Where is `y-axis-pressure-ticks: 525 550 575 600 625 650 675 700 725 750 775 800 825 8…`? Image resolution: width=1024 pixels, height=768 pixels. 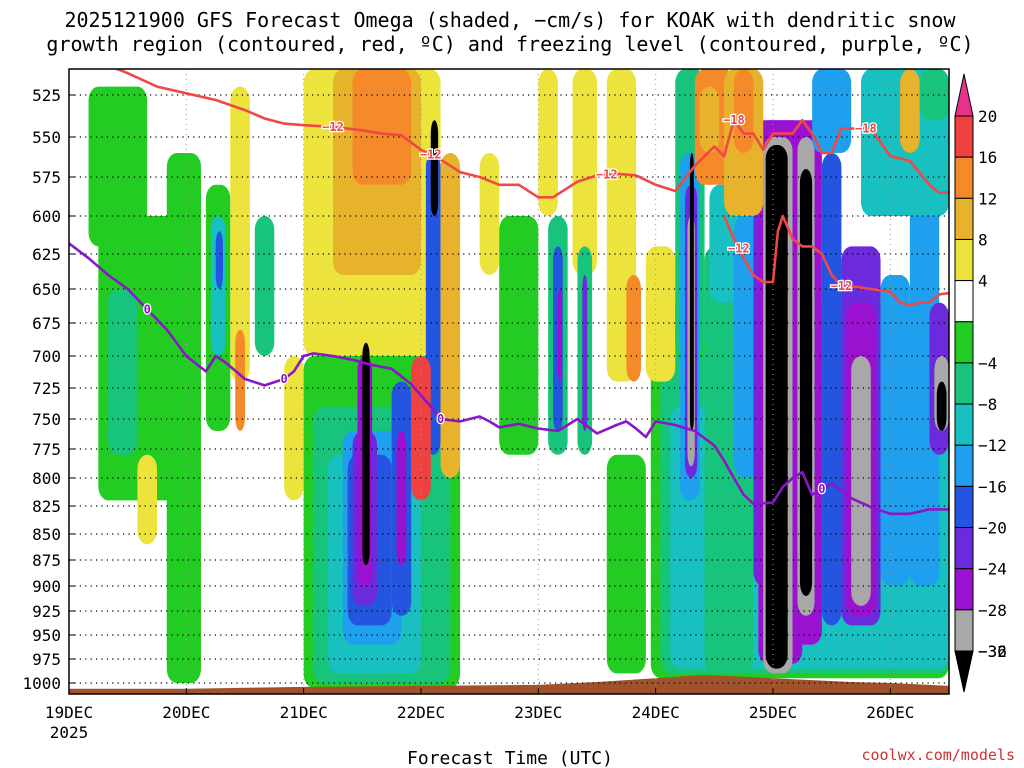
y-axis-pressure-ticks: 525 550 575 600 625 650 675 700 725 750 775 800 825 8… is located at coordinates (48, 389).